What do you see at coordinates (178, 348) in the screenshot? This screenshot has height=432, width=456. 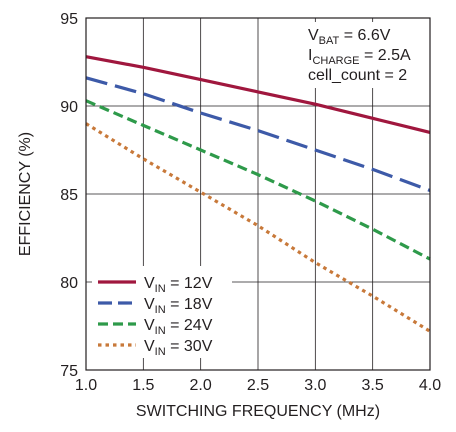 I see `legend-label-4: VIN = 30V` at bounding box center [178, 348].